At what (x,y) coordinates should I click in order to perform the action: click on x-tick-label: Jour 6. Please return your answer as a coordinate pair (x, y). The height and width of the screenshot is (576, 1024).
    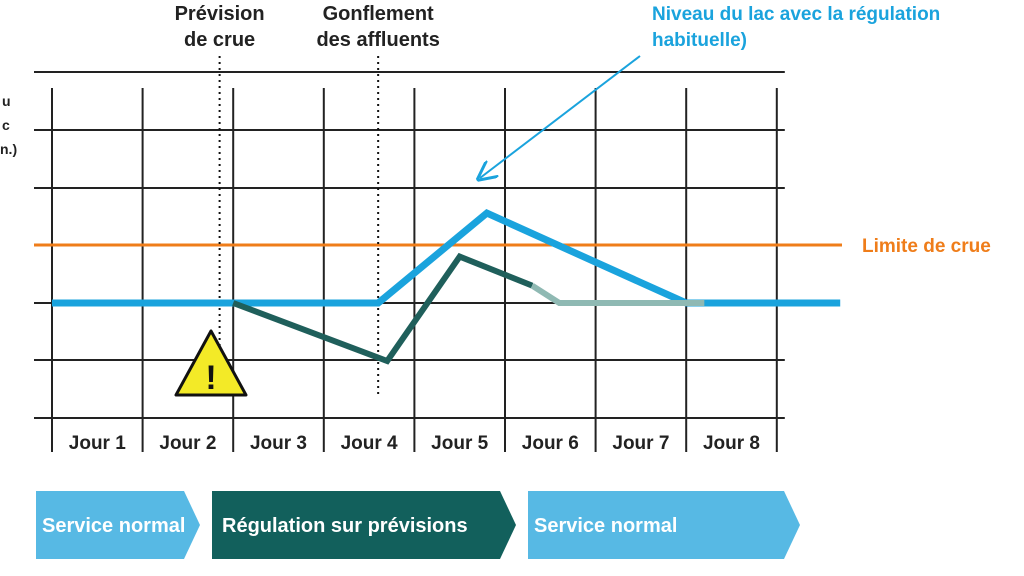
    Looking at the image, I should click on (550, 443).